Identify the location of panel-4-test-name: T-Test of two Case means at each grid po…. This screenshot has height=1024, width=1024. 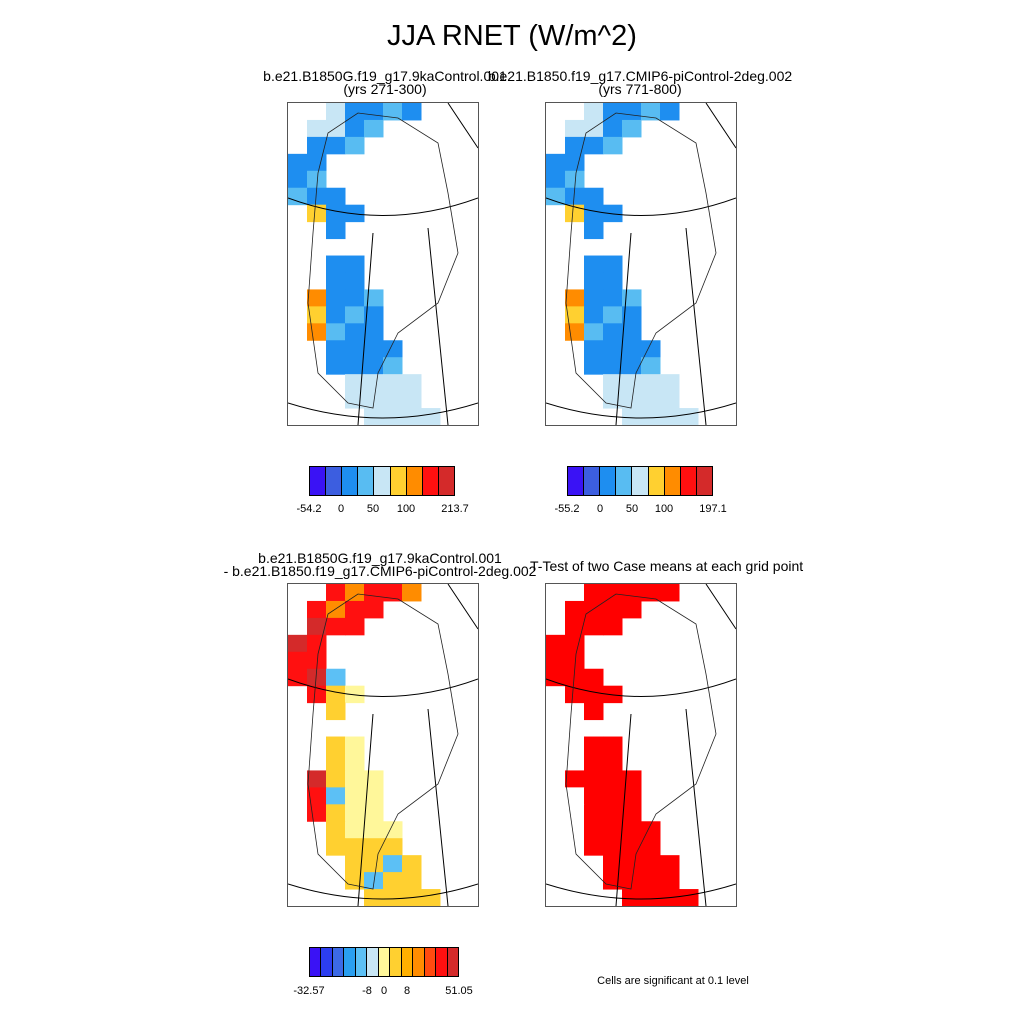
(667, 566).